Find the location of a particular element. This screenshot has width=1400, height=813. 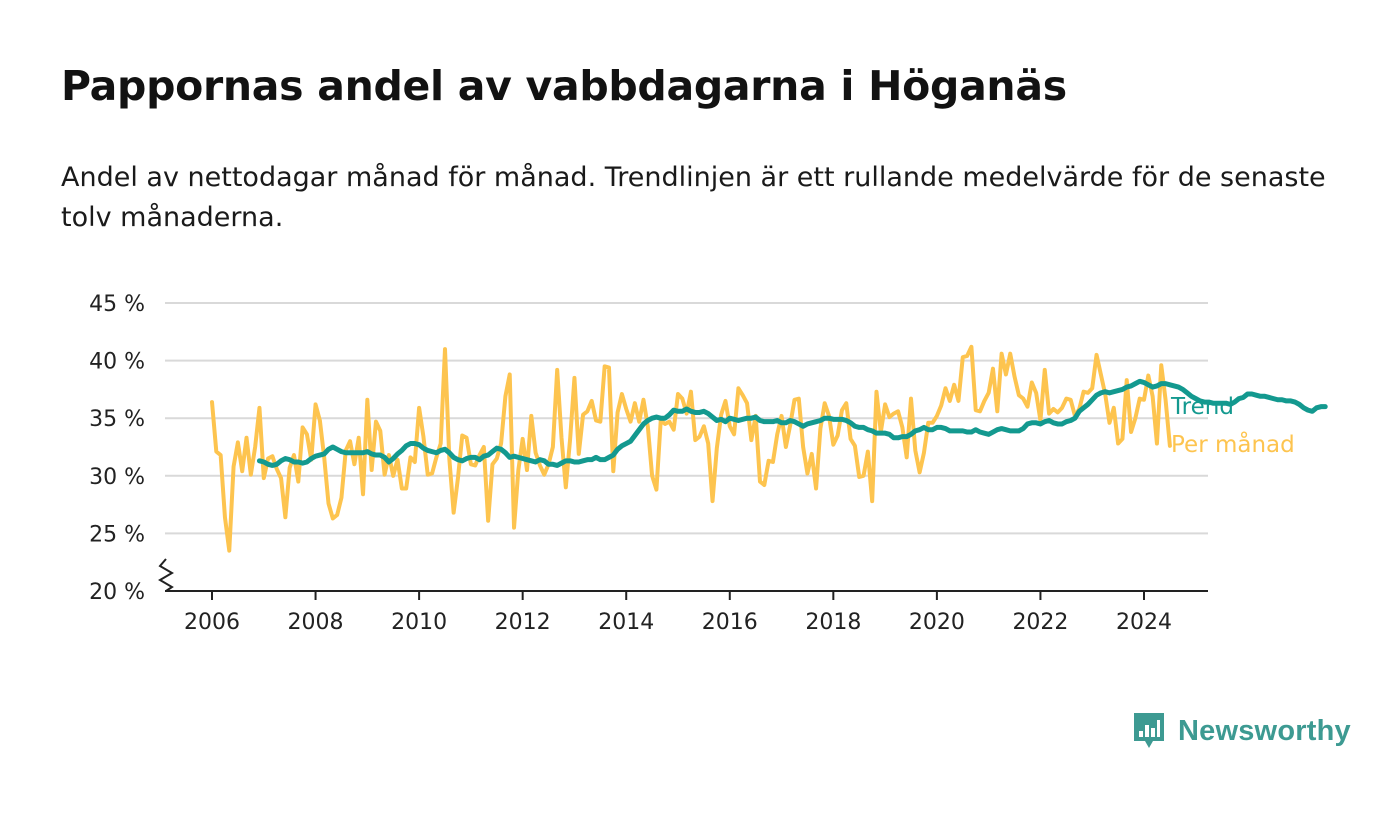

trend-series-line is located at coordinates (792, 423).